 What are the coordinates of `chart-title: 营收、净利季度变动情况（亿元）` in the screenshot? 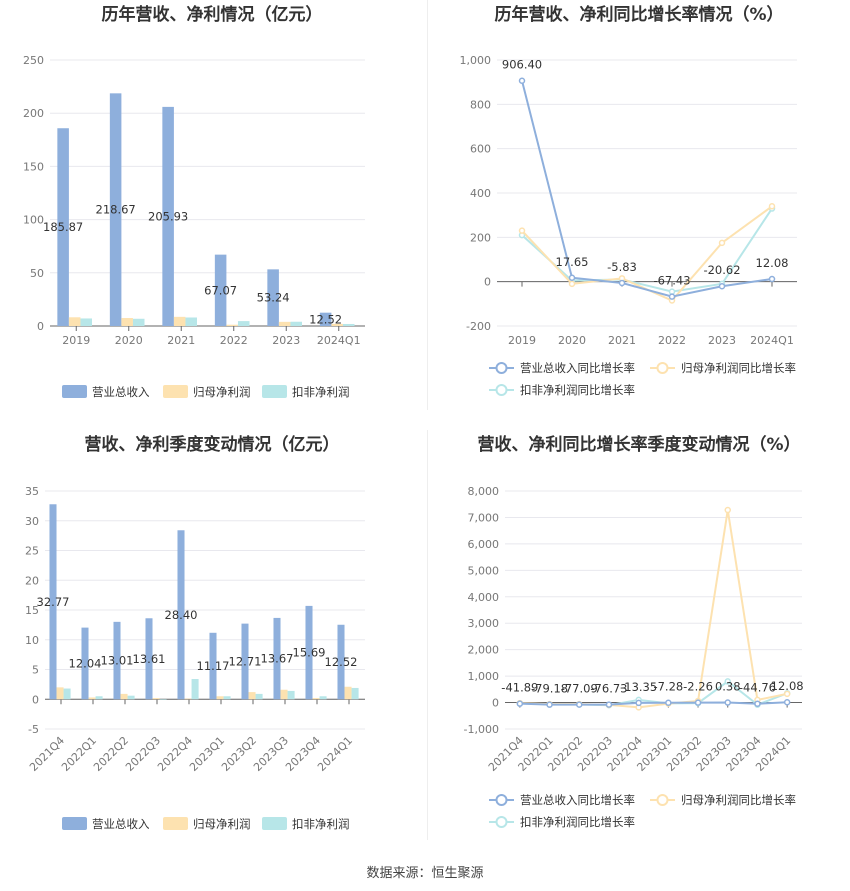 It's located at (212, 444).